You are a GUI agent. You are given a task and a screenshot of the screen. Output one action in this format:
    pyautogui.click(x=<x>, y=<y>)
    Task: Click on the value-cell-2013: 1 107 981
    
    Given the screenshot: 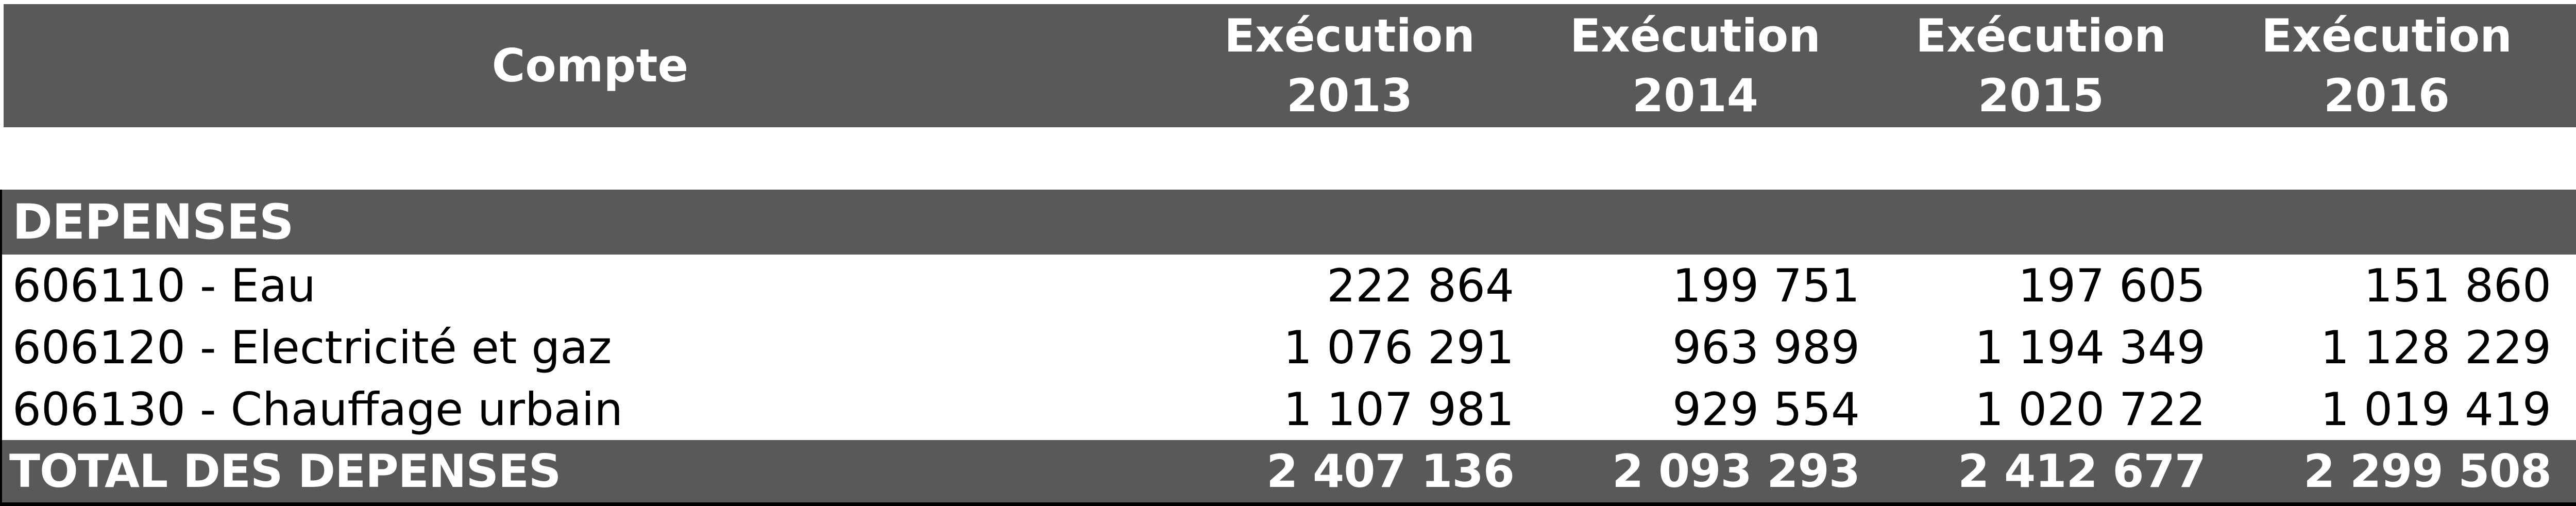 What is the action you would take?
    pyautogui.click(x=1398, y=409)
    